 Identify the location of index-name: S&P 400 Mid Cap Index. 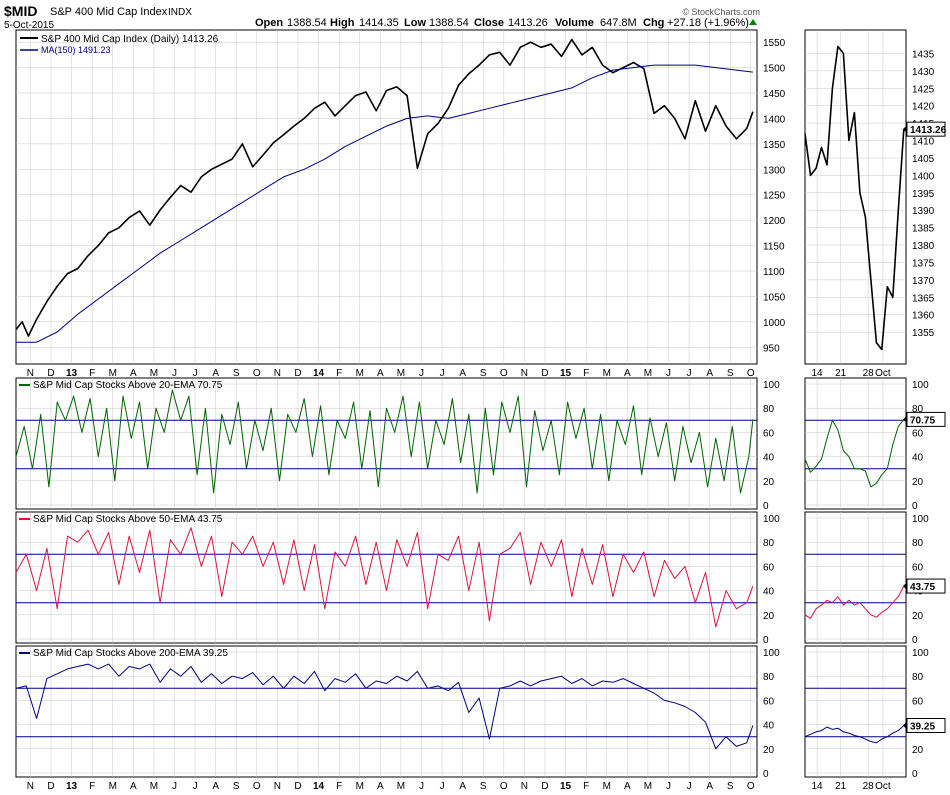
(109, 12).